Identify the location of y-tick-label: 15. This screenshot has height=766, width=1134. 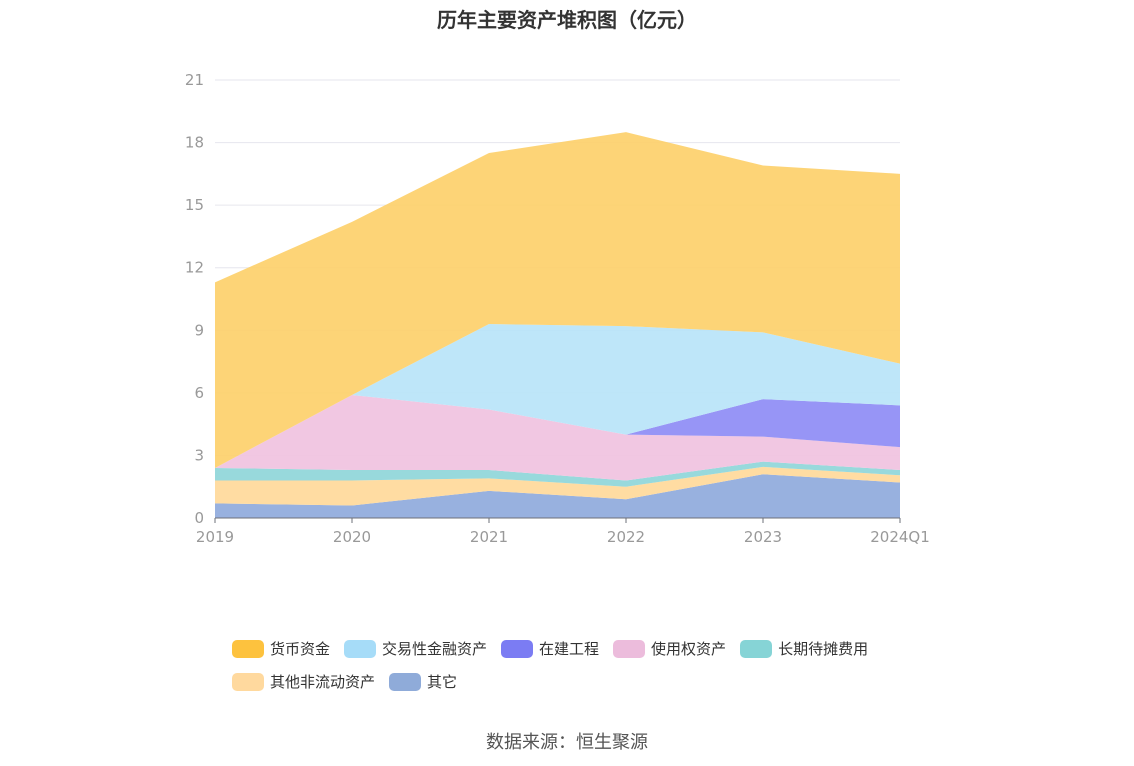
(194, 205).